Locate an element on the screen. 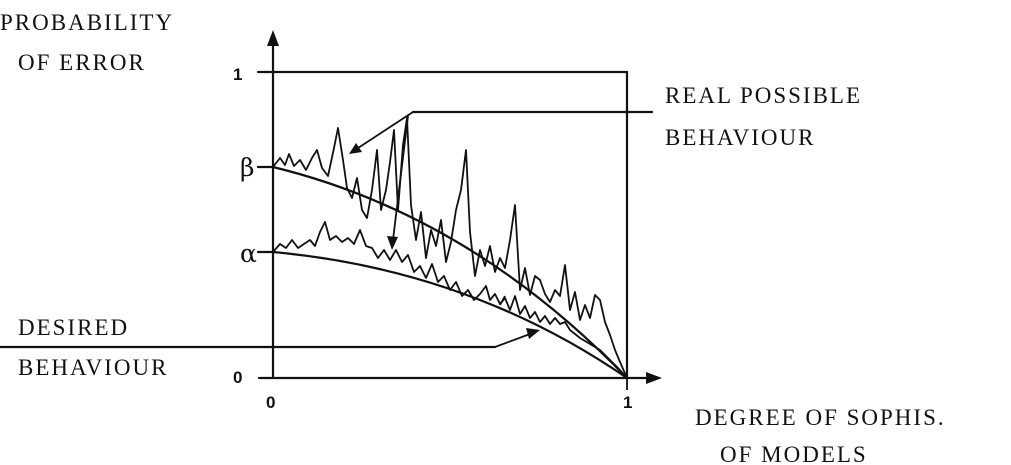 The height and width of the screenshot is (465, 1011). alpha-label: α is located at coordinates (248, 253).